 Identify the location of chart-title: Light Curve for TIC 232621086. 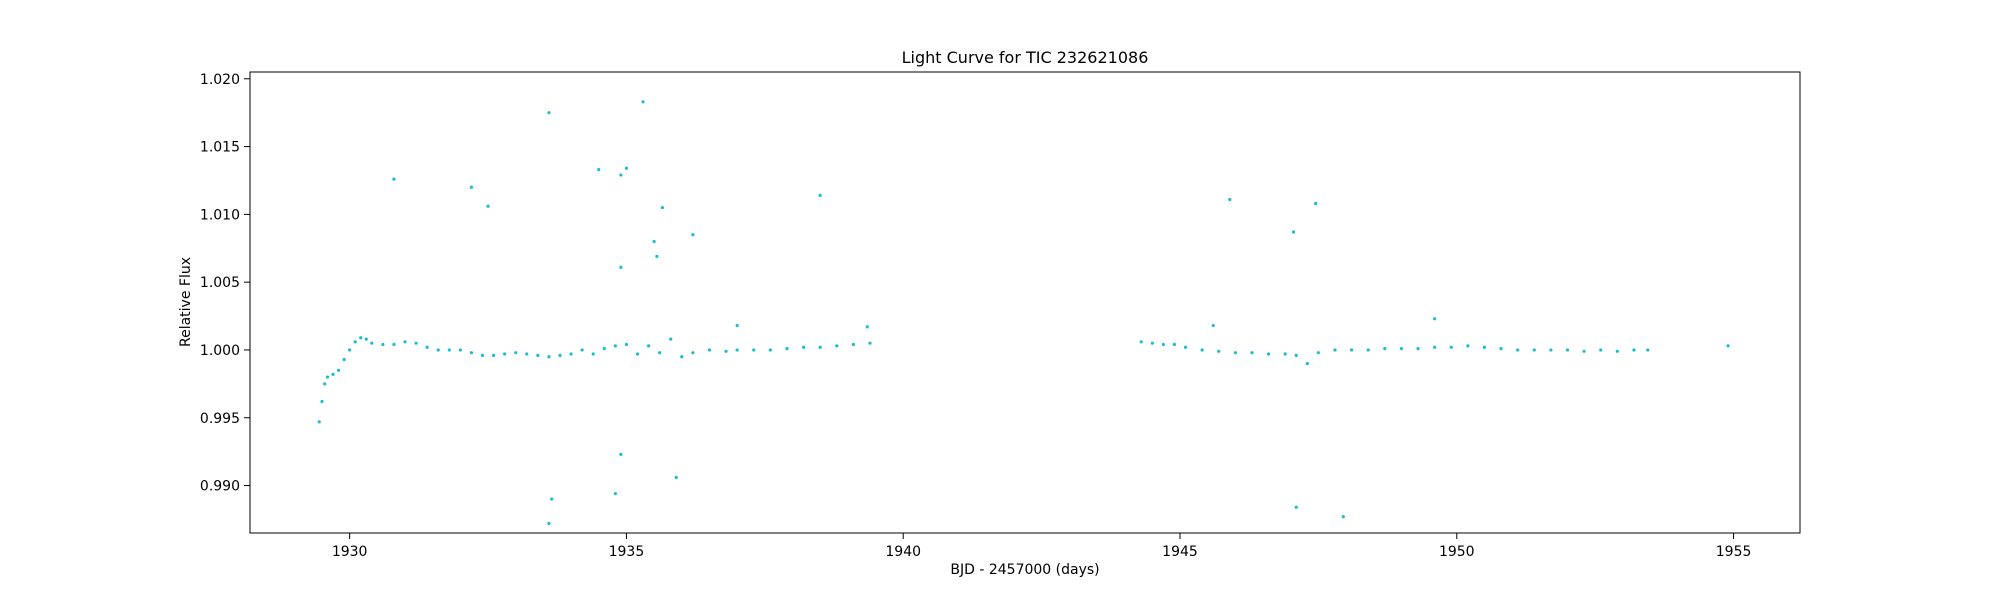
(1025, 57).